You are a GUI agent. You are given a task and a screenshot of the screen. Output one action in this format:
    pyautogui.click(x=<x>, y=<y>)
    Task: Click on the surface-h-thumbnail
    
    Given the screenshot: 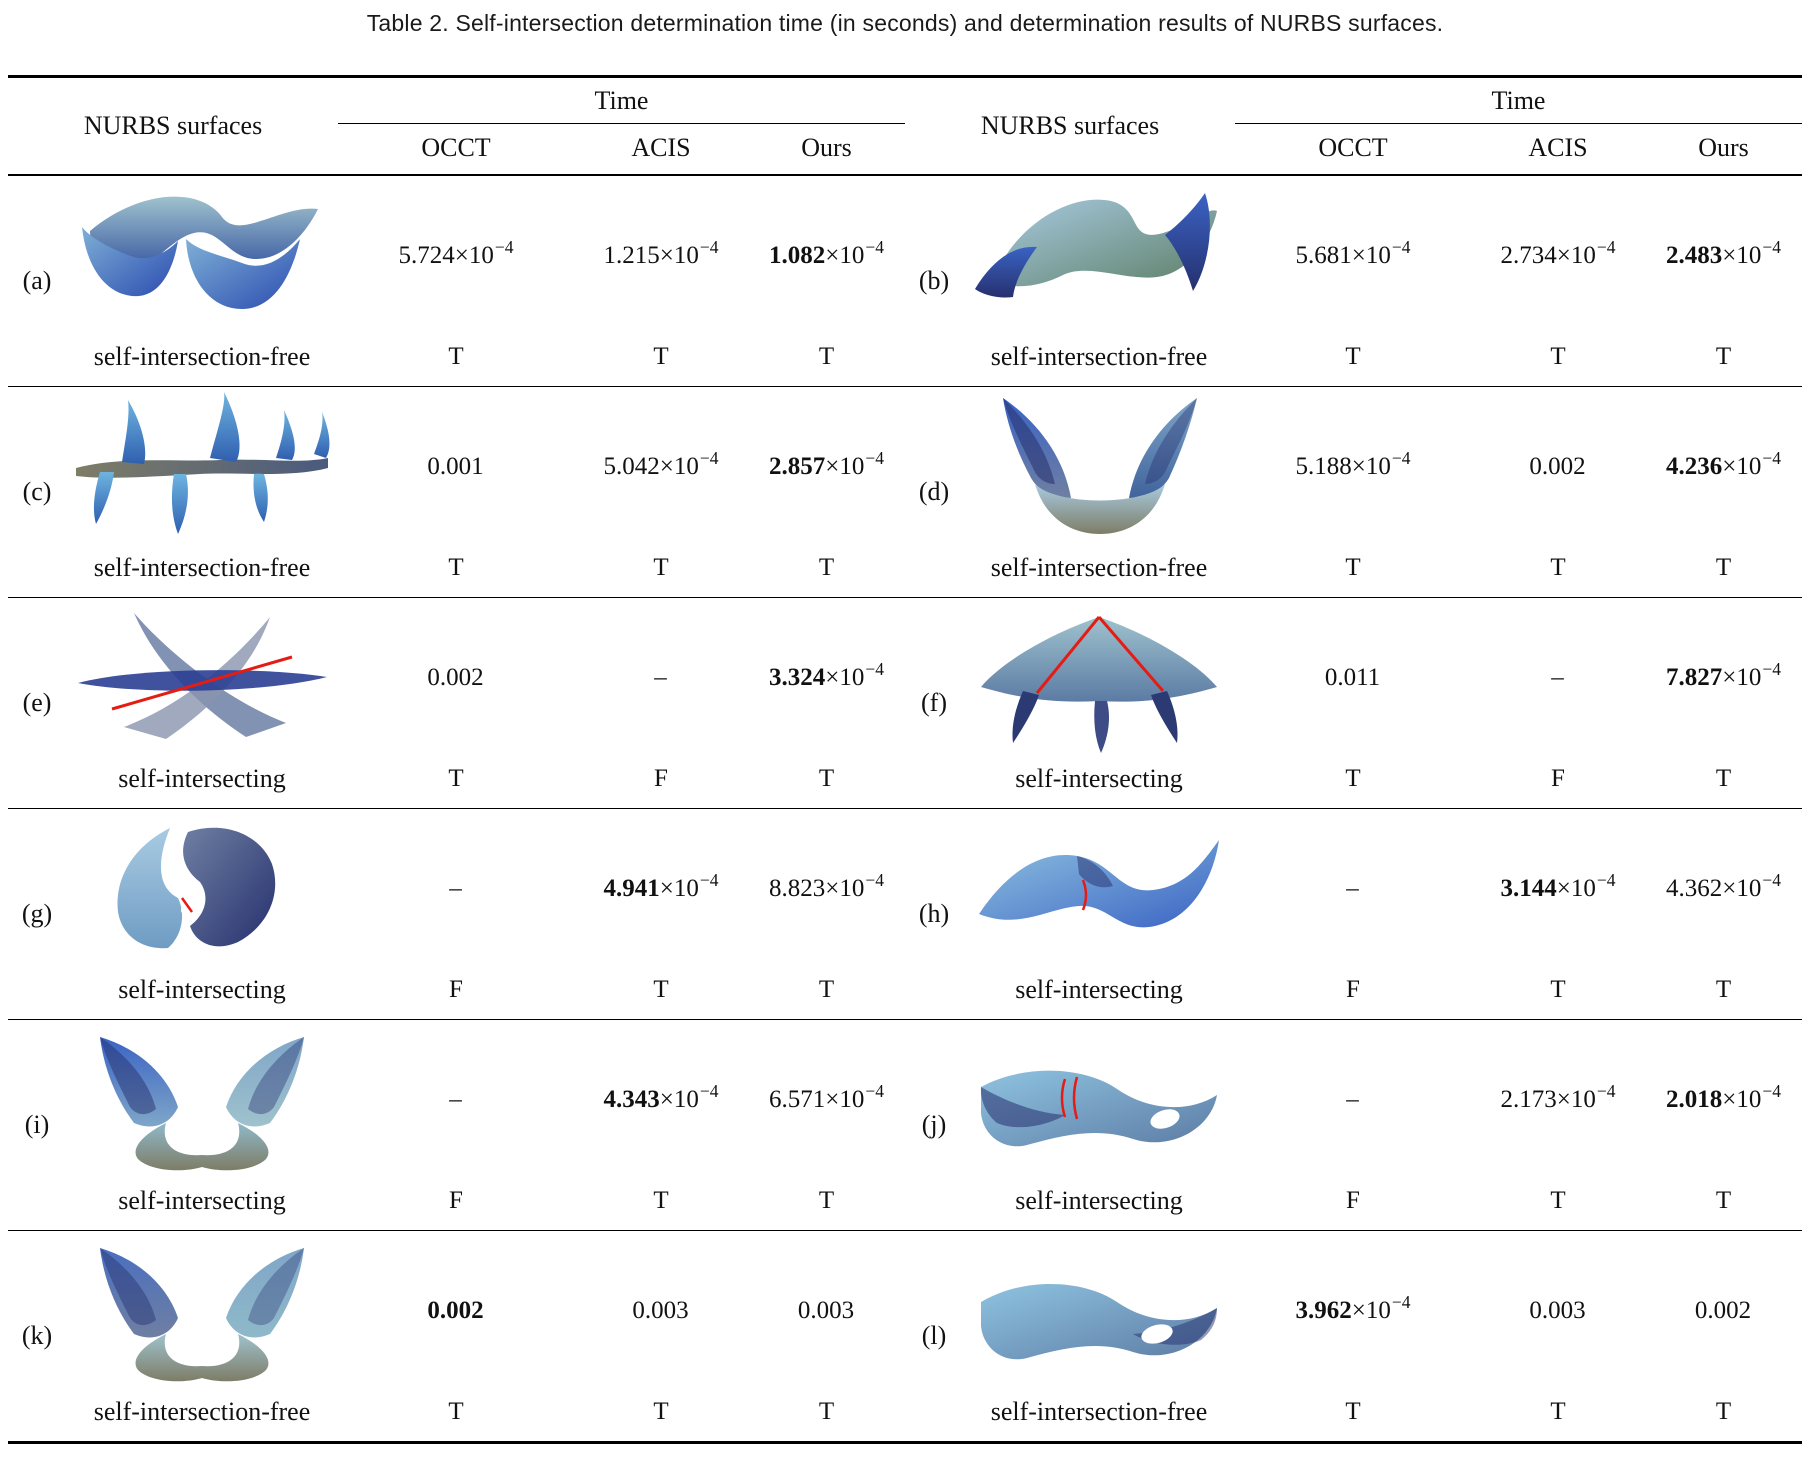 What is the action you would take?
    pyautogui.click(x=1098, y=884)
    